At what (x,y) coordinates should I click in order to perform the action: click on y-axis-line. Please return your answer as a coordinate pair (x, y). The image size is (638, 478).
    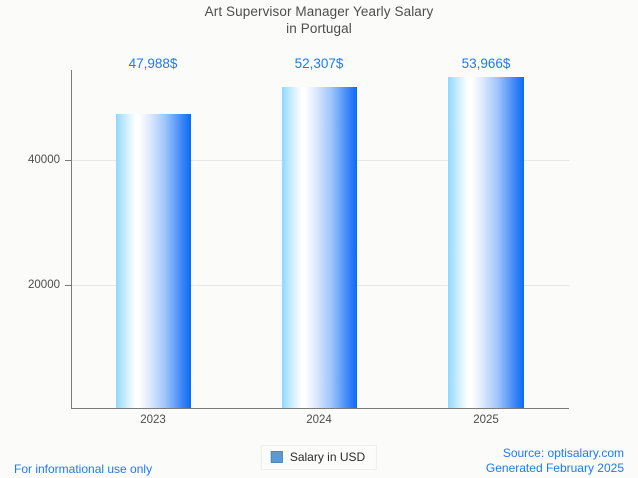
    Looking at the image, I should click on (71, 239).